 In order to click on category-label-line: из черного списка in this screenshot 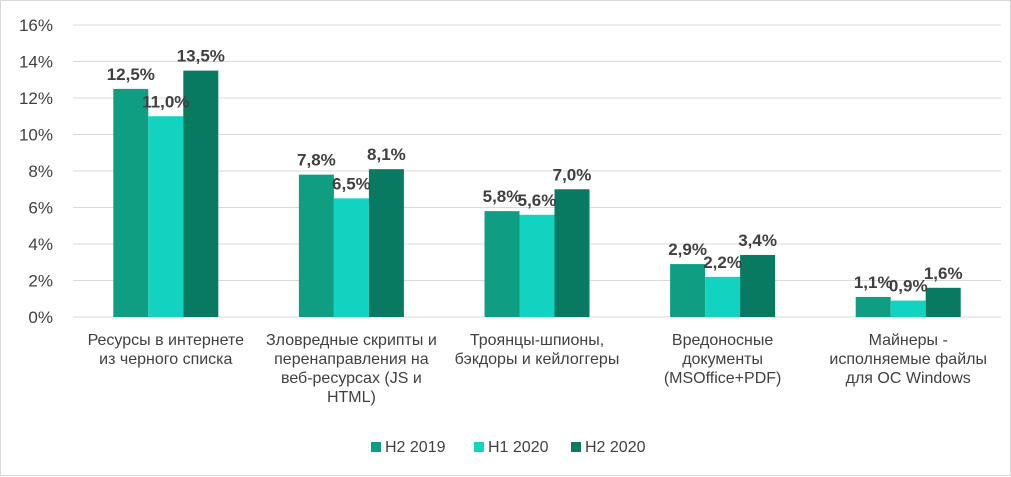, I will do `click(165, 359)`.